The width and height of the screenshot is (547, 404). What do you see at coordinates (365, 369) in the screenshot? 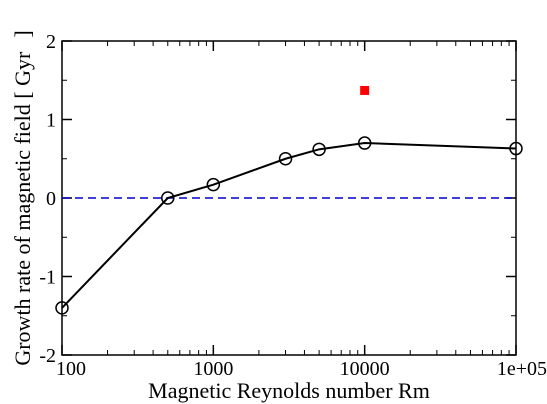
I see `x-tick-label: 10000` at bounding box center [365, 369].